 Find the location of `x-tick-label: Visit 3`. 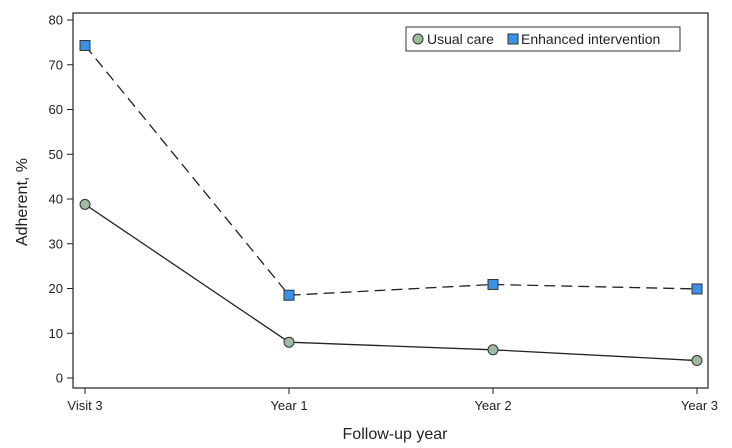

x-tick-label: Visit 3 is located at coordinates (84, 405).